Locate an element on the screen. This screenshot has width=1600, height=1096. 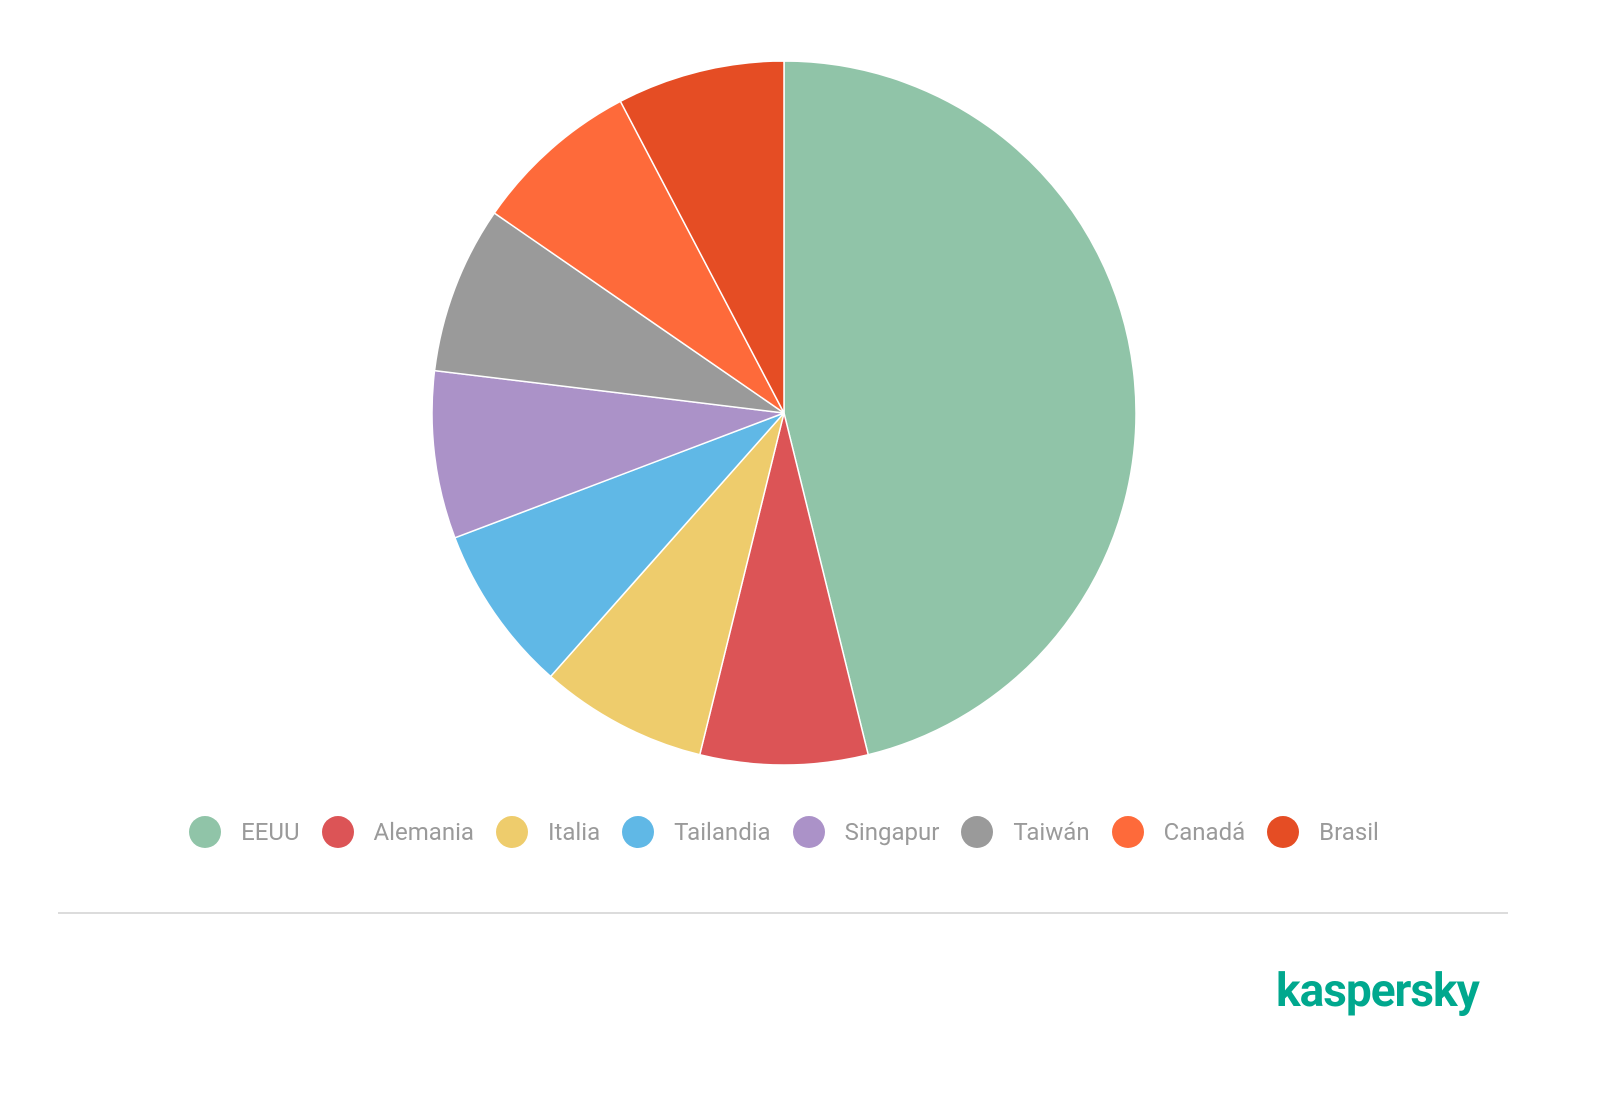
legend-item: Singapur is located at coordinates (866, 832).